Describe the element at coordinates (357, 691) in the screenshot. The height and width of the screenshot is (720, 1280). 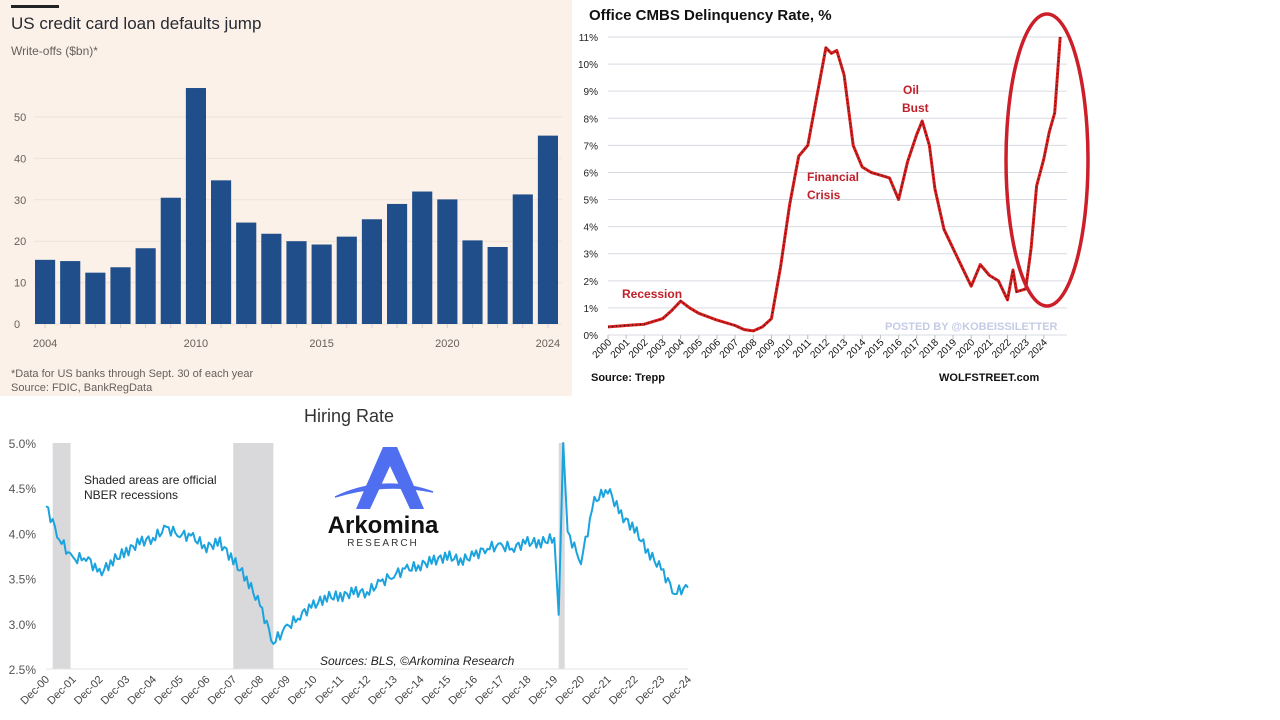
I see `x-tick-label: Dec-12` at that location.